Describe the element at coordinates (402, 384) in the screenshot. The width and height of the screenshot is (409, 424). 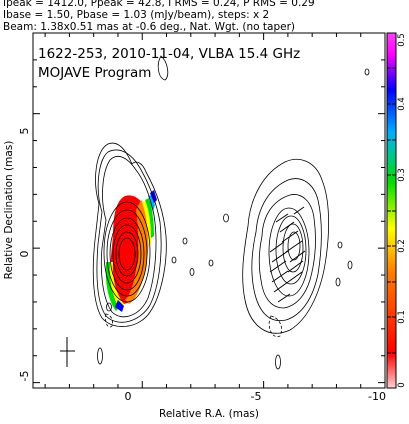
I see `colorbar-tick-0: 0` at that location.